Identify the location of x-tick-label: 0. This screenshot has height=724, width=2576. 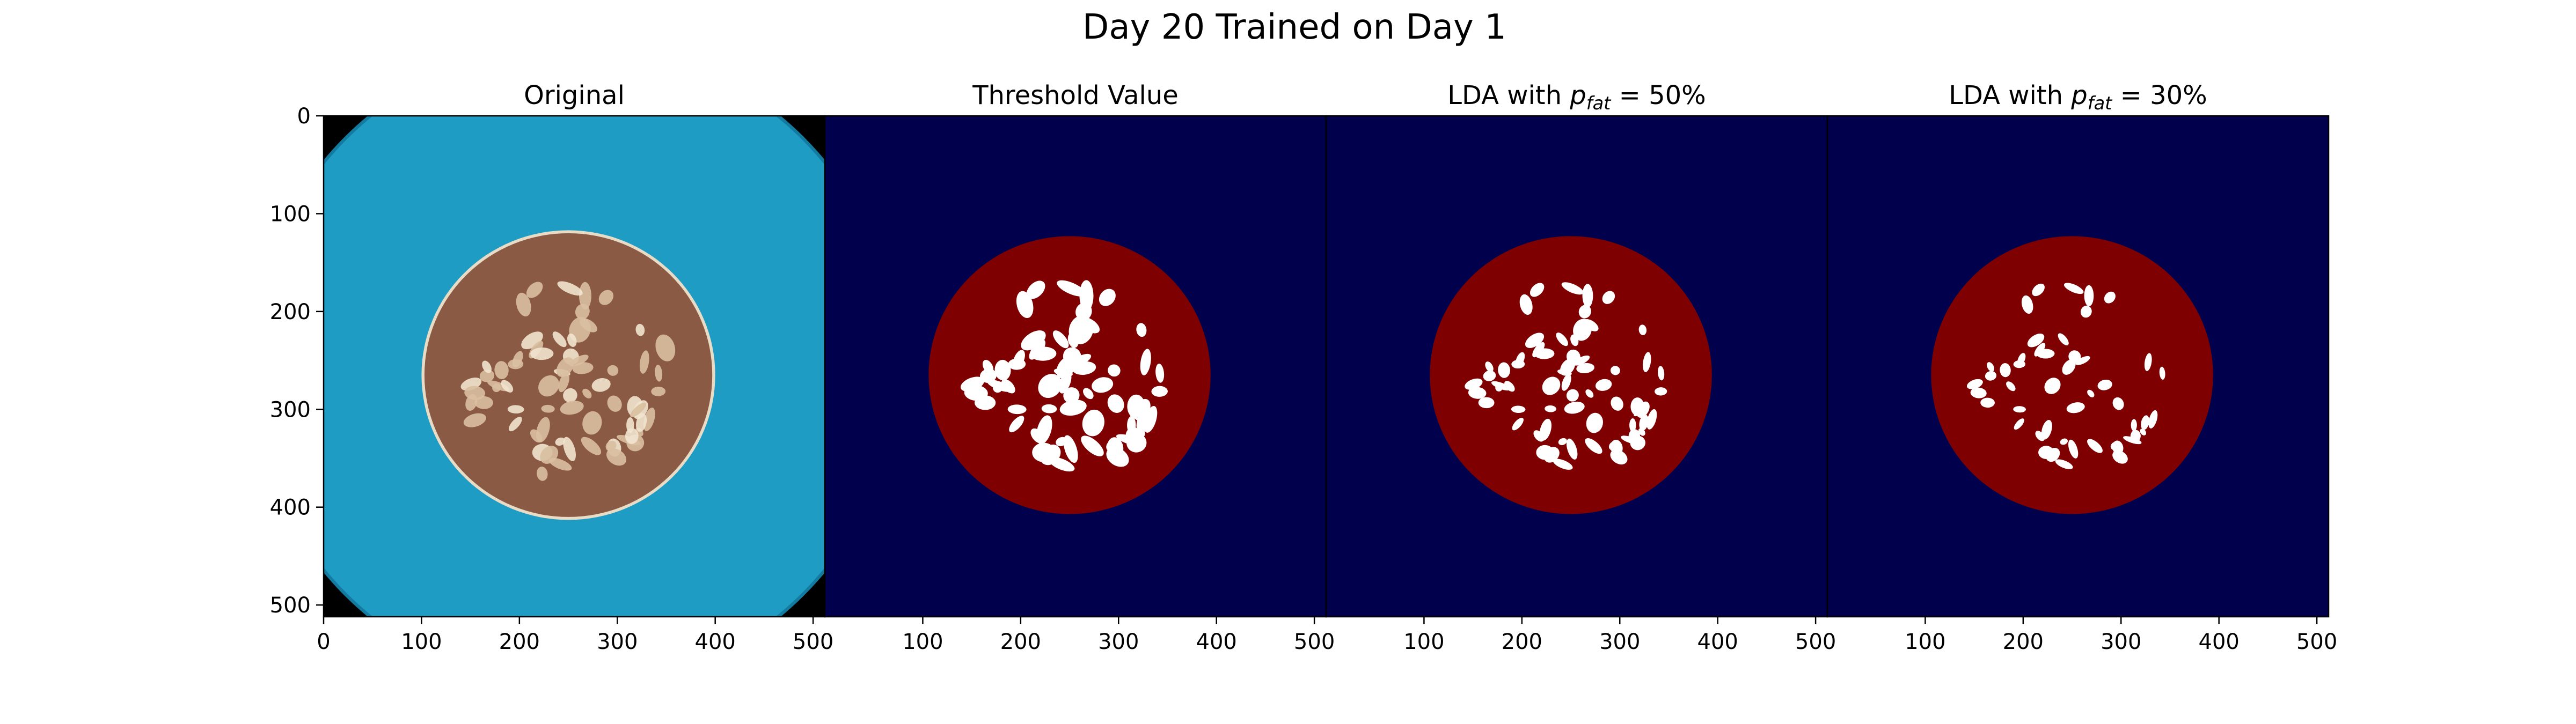
(323, 642).